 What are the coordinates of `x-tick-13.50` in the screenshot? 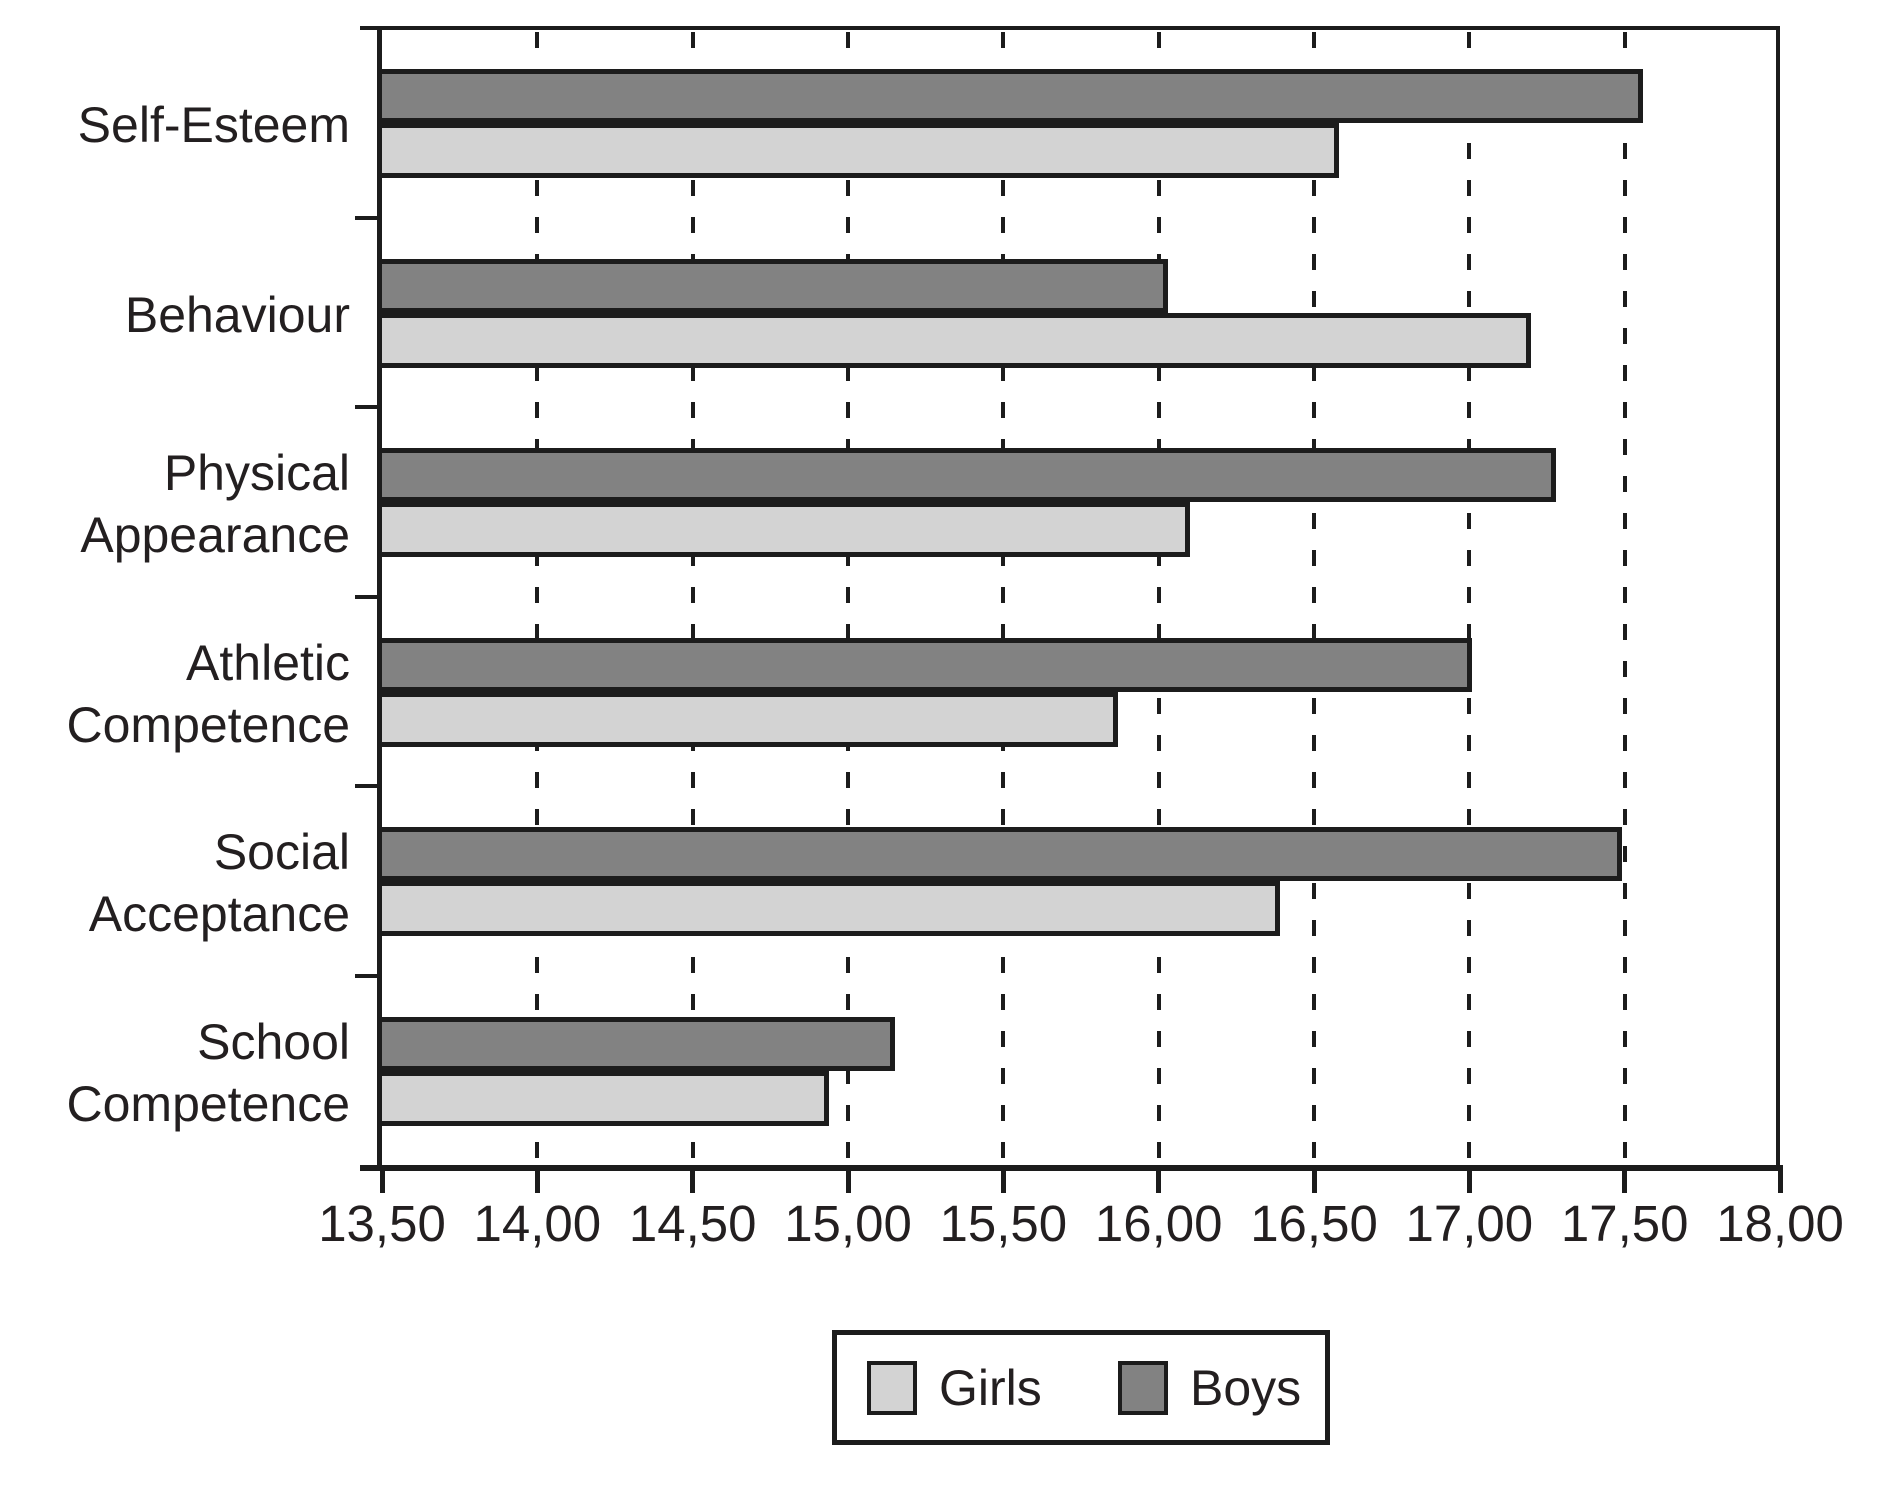 It's located at (382, 1179).